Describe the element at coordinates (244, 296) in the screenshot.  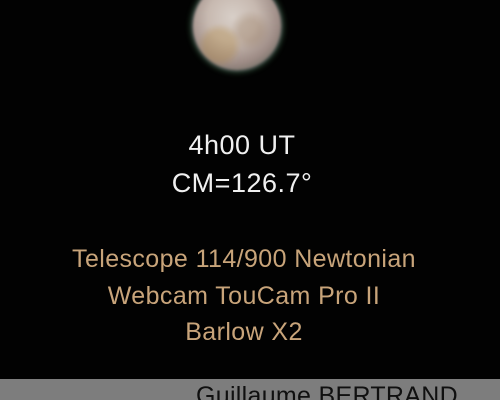
I see `camera-label: Webcam TouCam Pro II` at that location.